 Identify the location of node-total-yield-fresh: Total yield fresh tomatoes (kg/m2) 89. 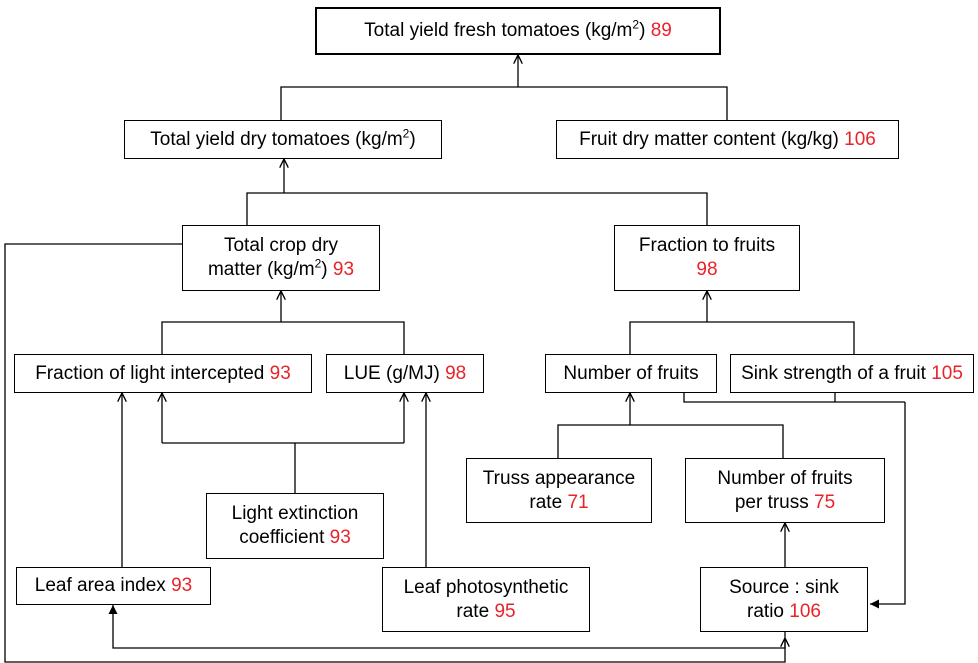
(518, 31).